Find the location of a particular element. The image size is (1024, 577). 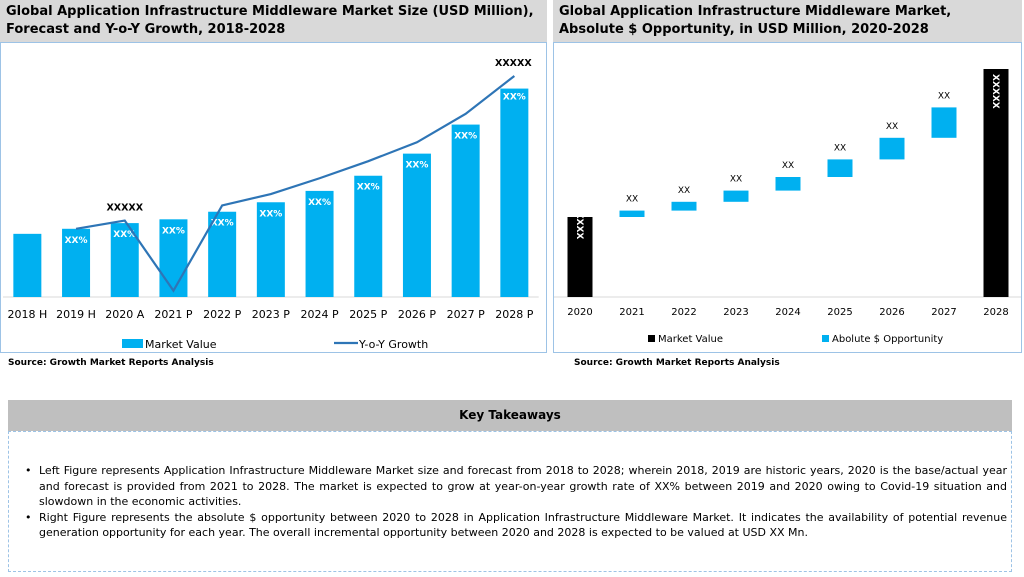

x-tick-label: 2027 P is located at coordinates (466, 314).